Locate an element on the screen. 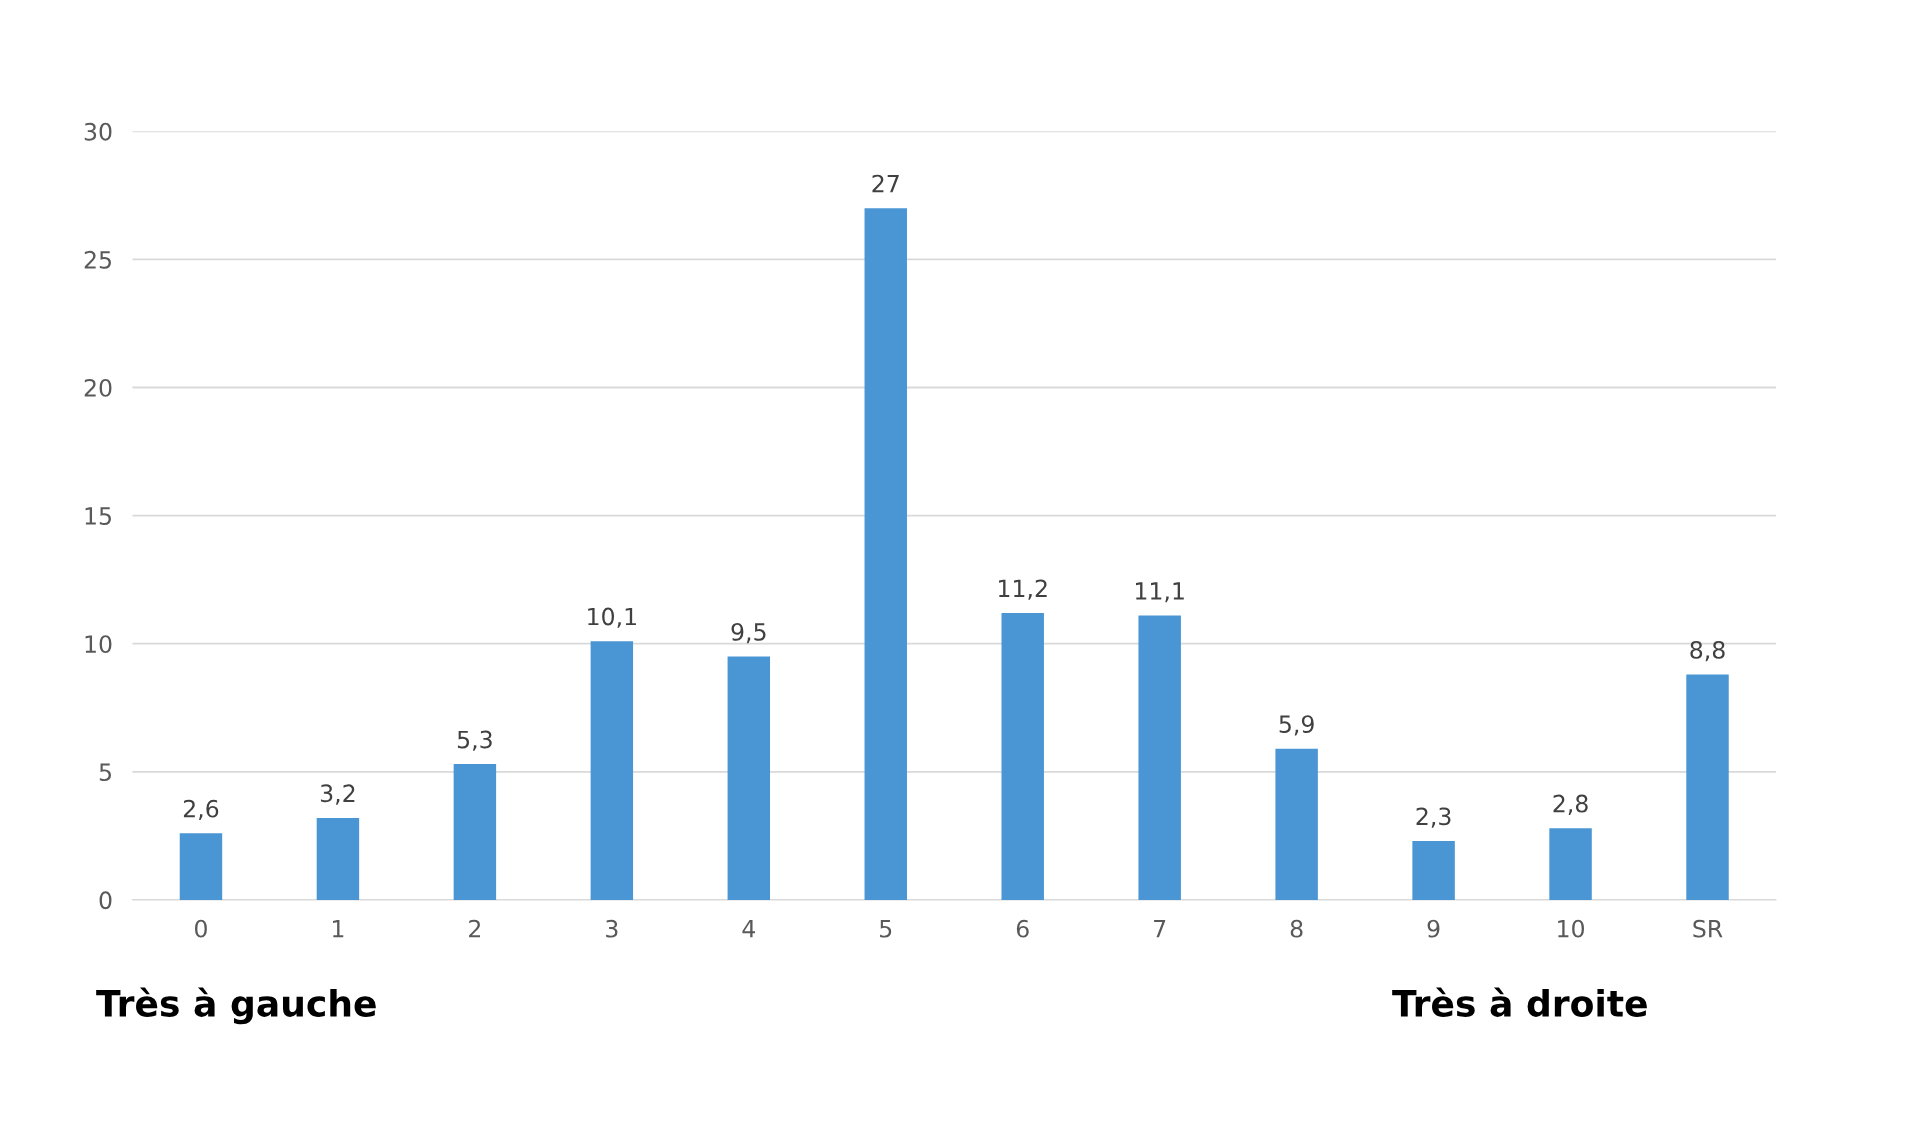 The height and width of the screenshot is (1142, 1920). data-label: 2,6 is located at coordinates (201, 810).